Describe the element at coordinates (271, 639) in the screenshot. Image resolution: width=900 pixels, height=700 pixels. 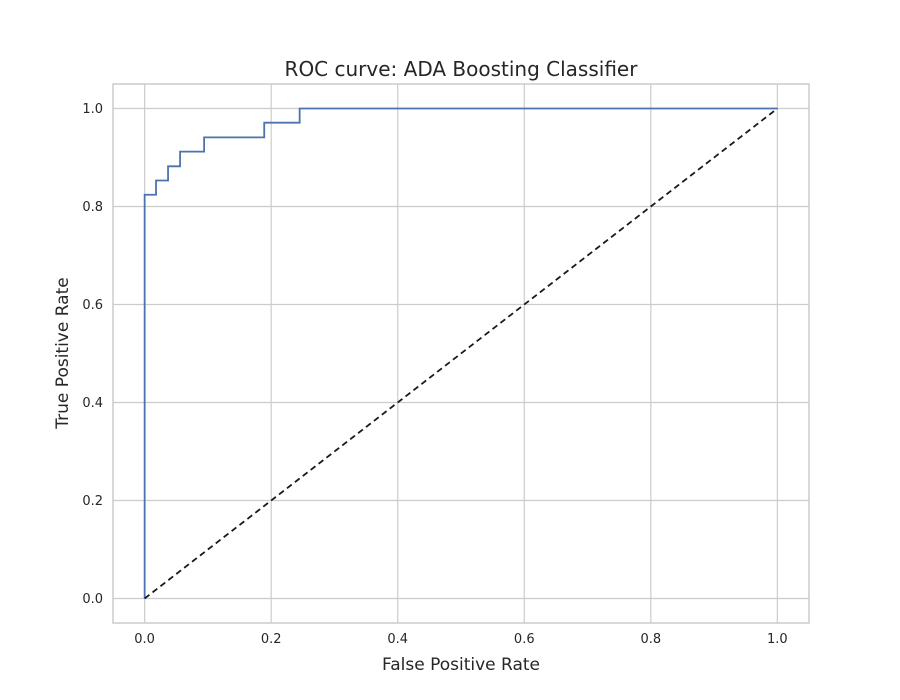
I see `x-tick-label: 0.2` at that location.